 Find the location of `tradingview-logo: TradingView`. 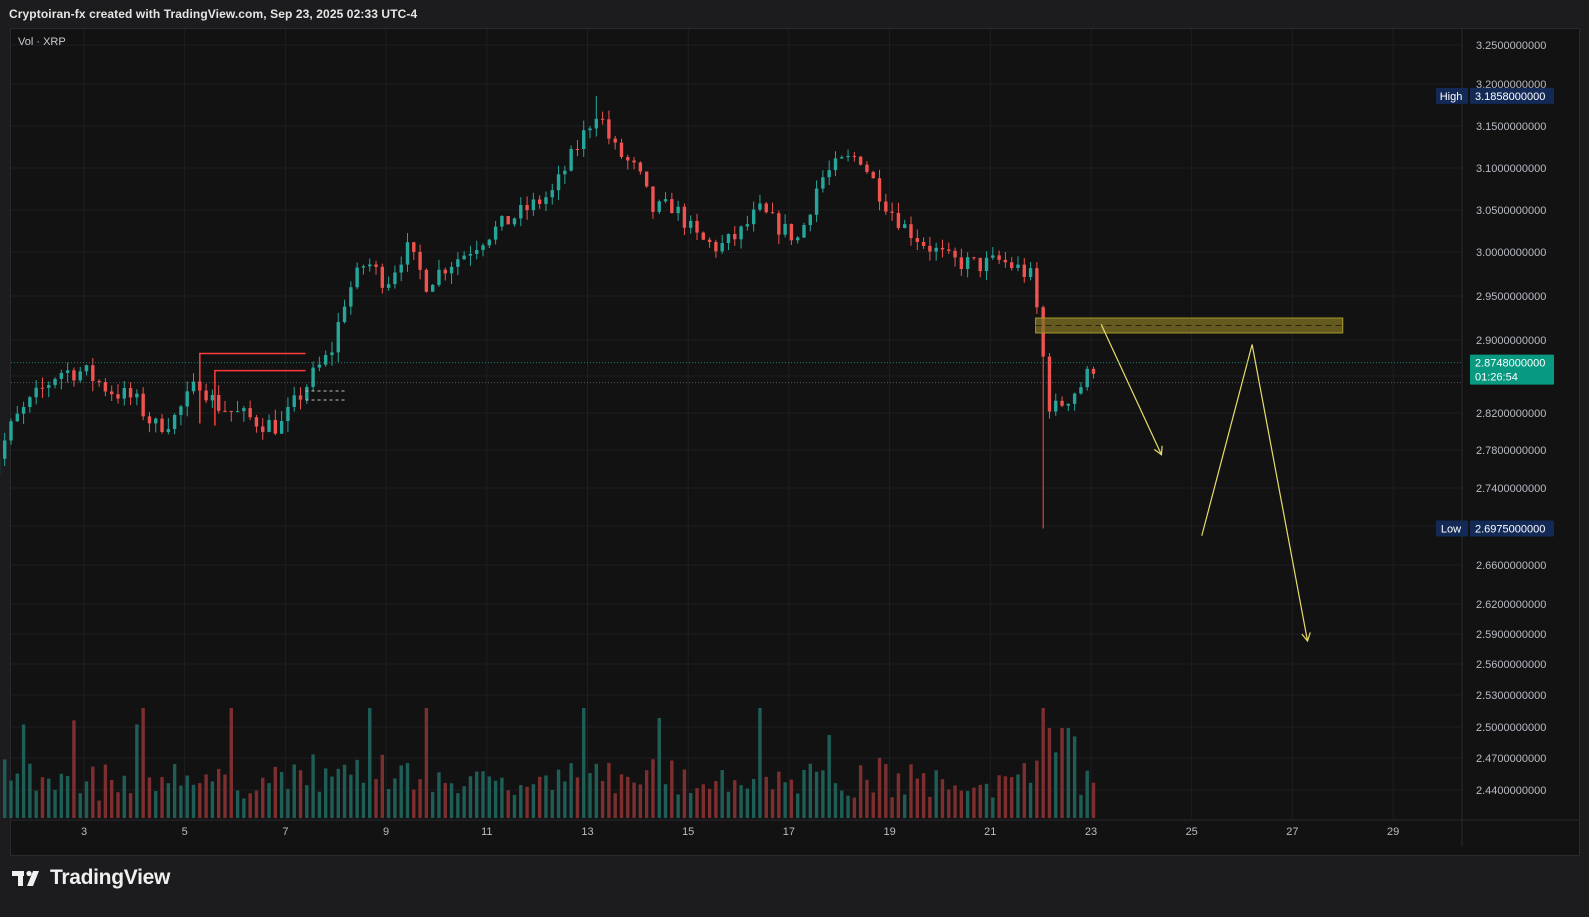

tradingview-logo: TradingView is located at coordinates (91, 878).